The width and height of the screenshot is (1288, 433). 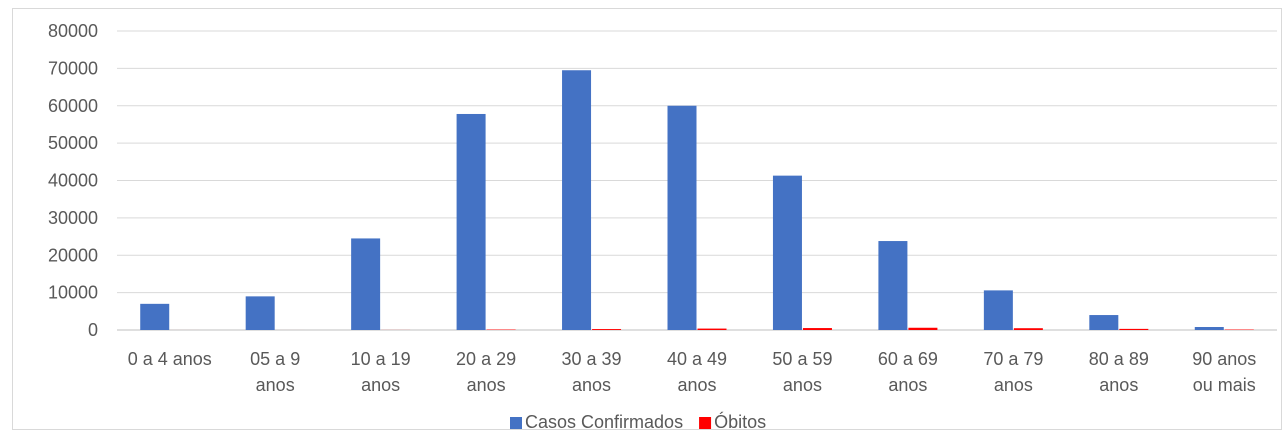 What do you see at coordinates (381, 359) in the screenshot?
I see `x-tick-label: 10 a 19` at bounding box center [381, 359].